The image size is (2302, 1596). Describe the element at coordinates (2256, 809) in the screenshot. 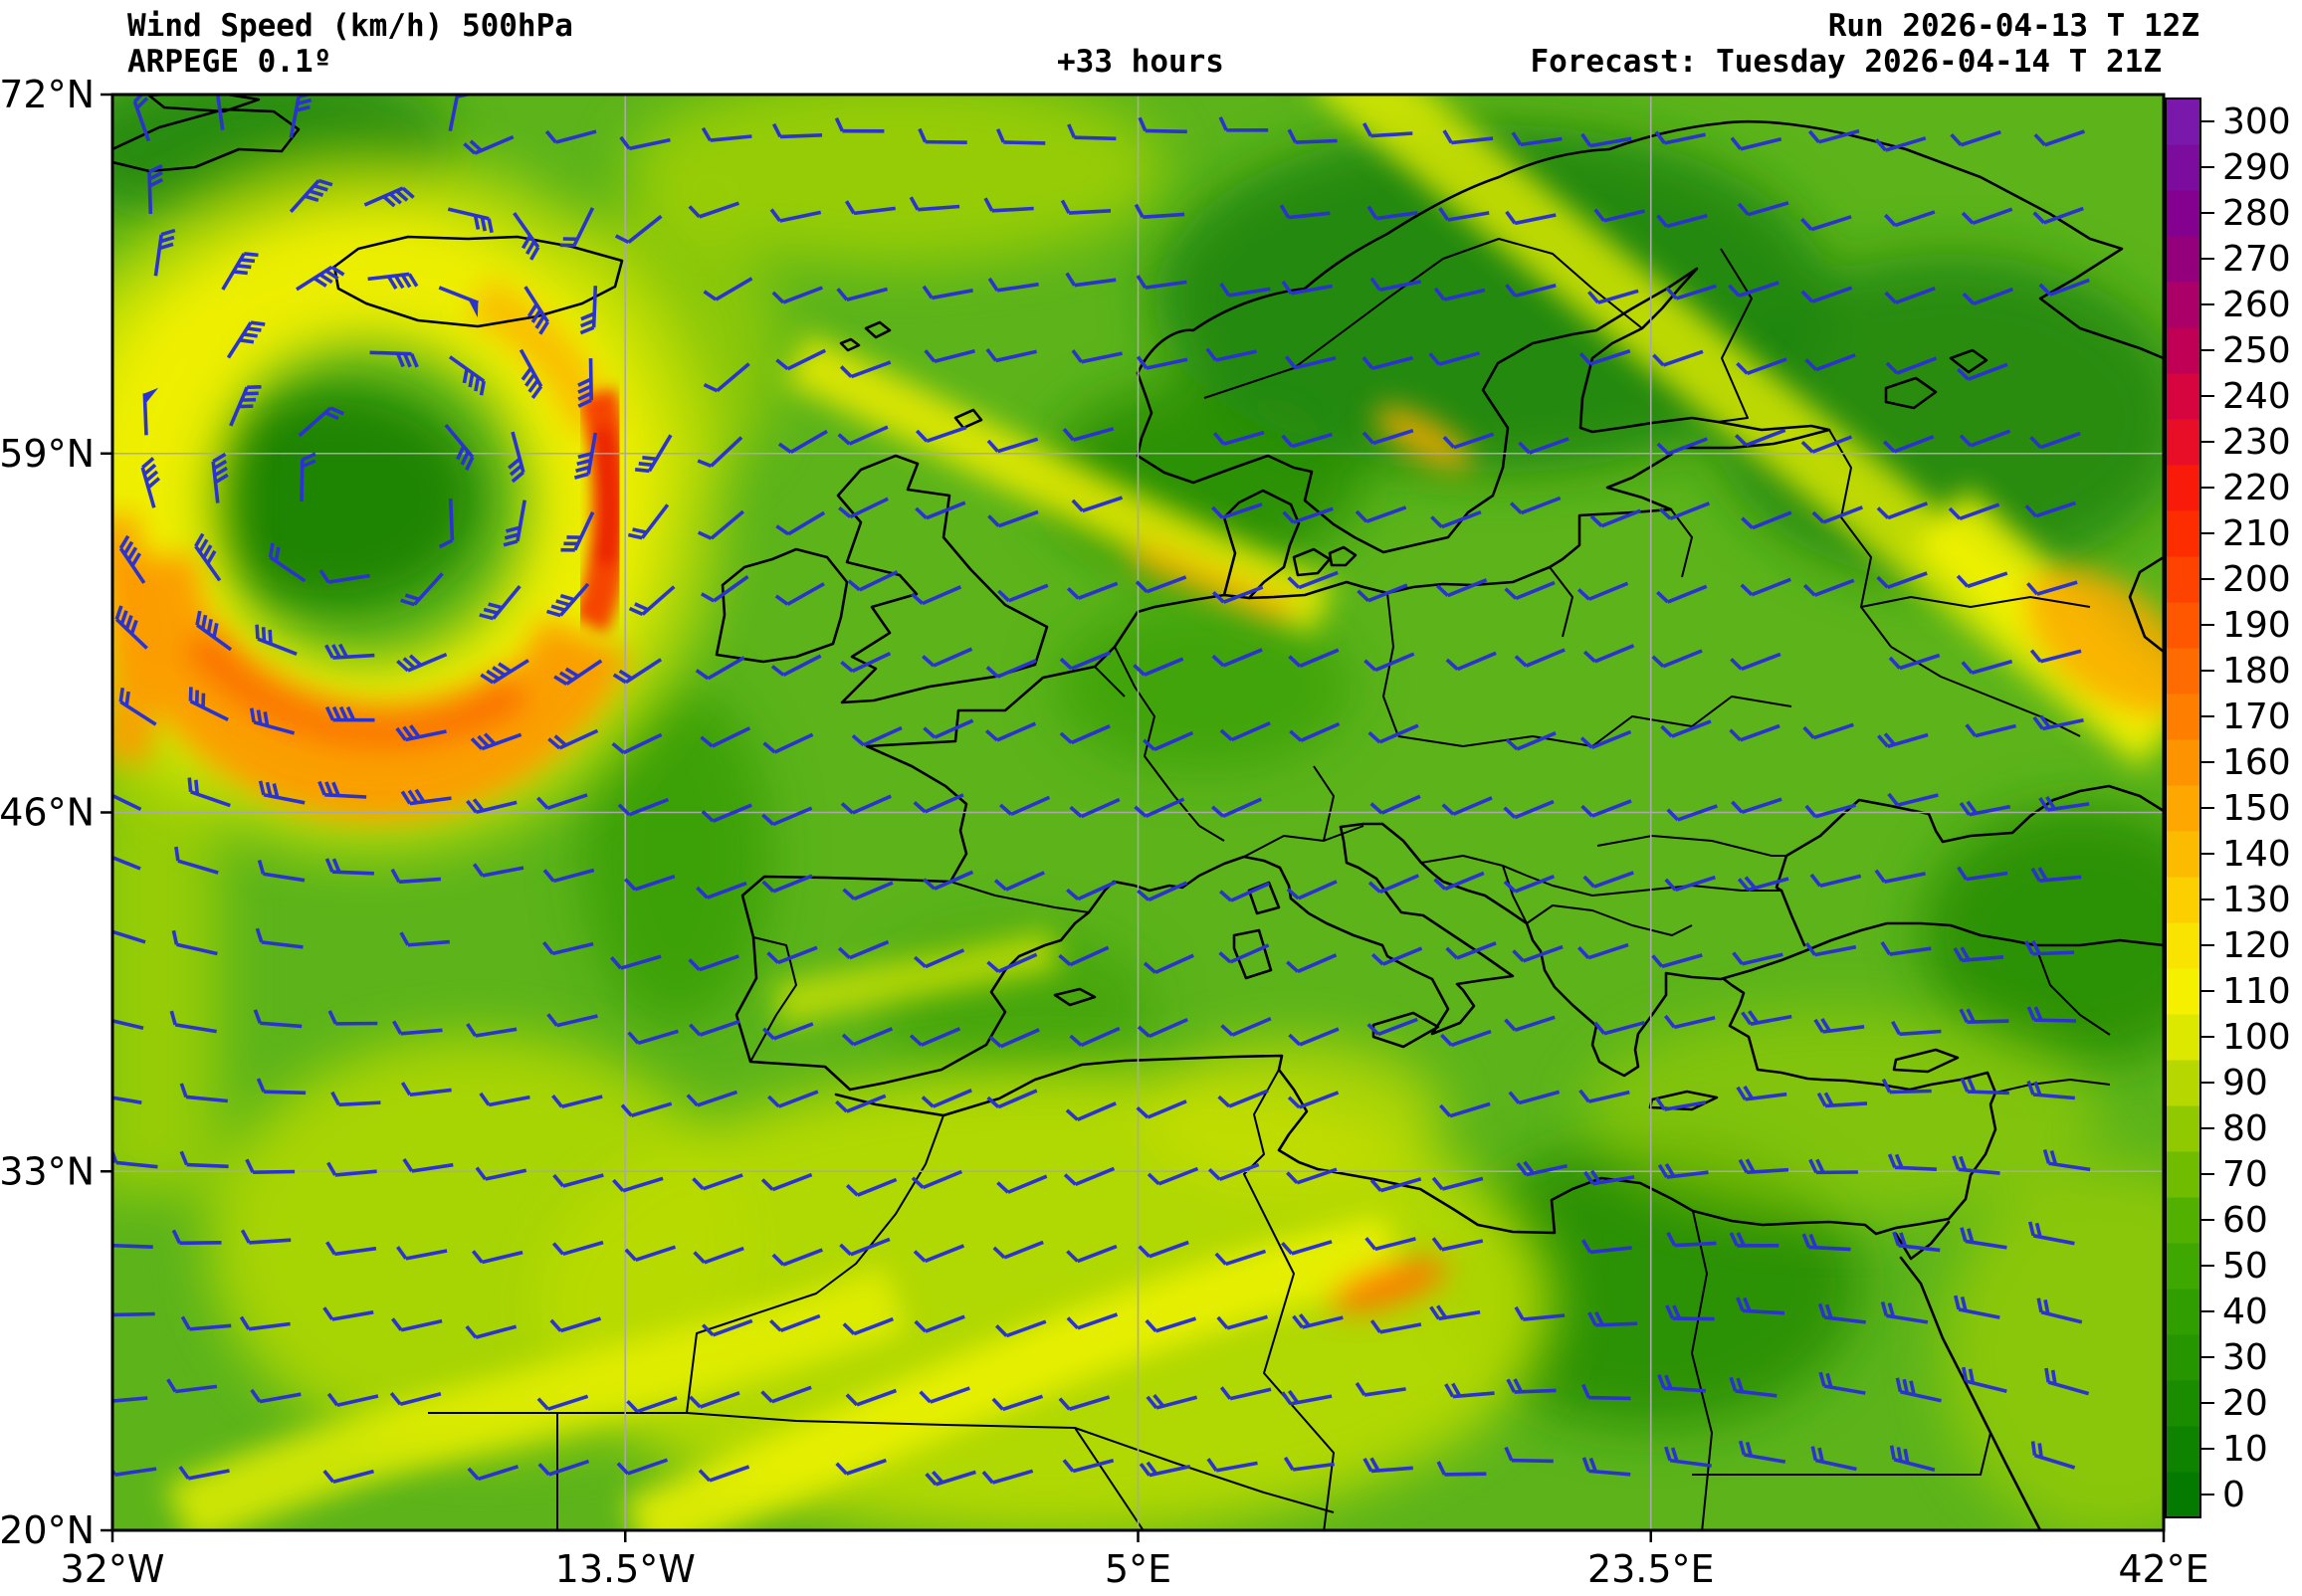

I see `colorbar-tick-label: 150` at that location.